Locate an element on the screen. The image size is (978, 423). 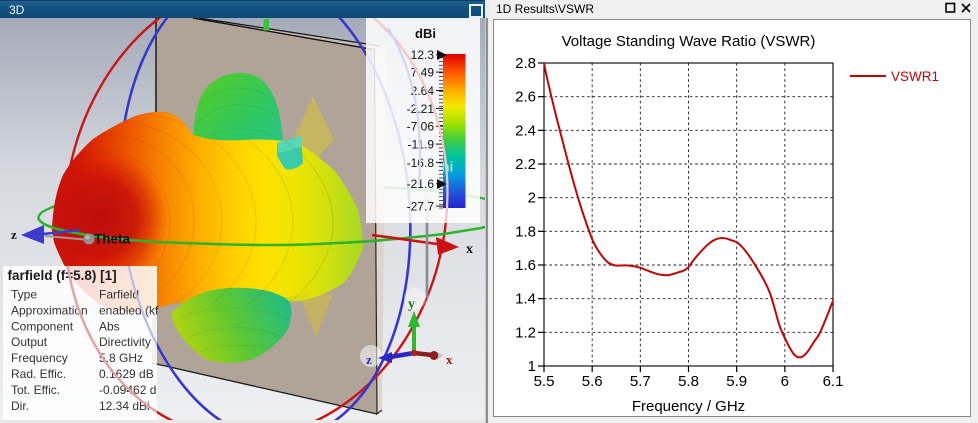
svg-text: 2.2 is located at coordinates (525, 164).